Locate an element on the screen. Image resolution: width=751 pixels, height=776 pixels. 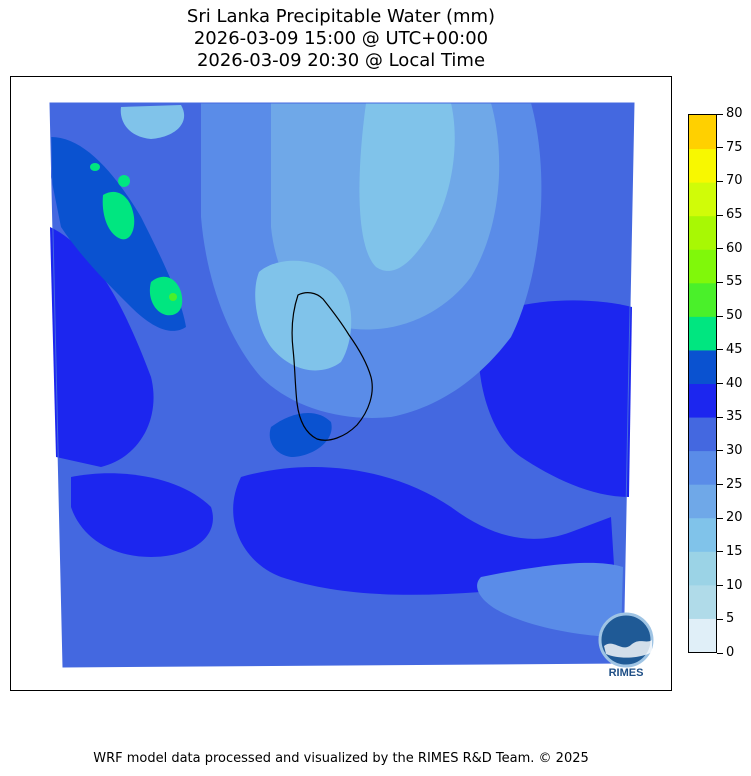
contour-40-45-sw is located at coordinates (300, 434).